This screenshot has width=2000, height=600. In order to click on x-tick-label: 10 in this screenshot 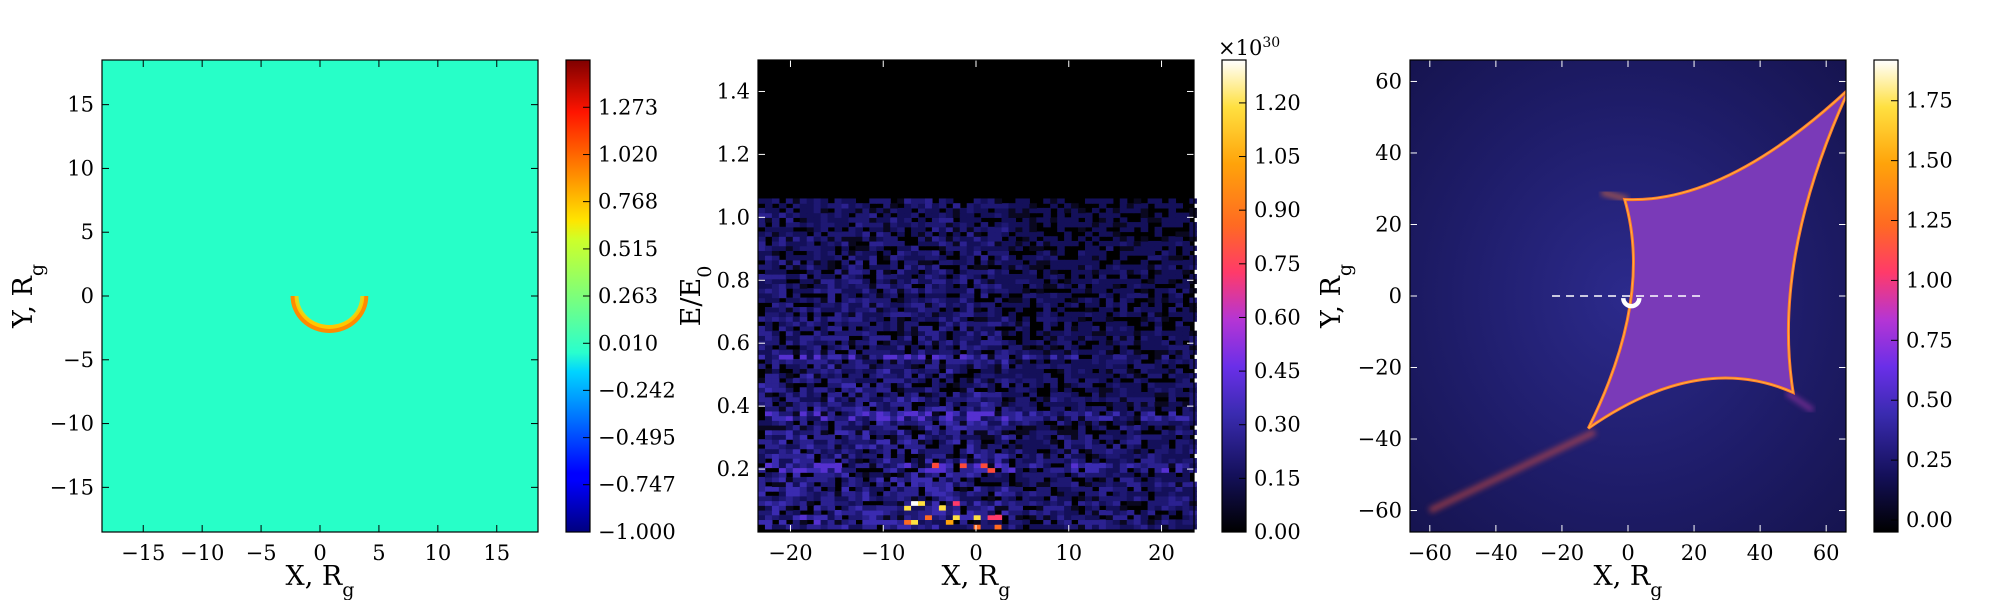, I will do `click(1068, 553)`.